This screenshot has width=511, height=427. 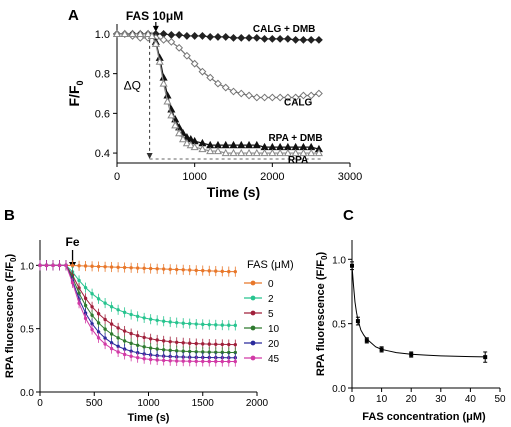 What do you see at coordinates (298, 160) in the screenshot?
I see `series-label: RPA` at bounding box center [298, 160].